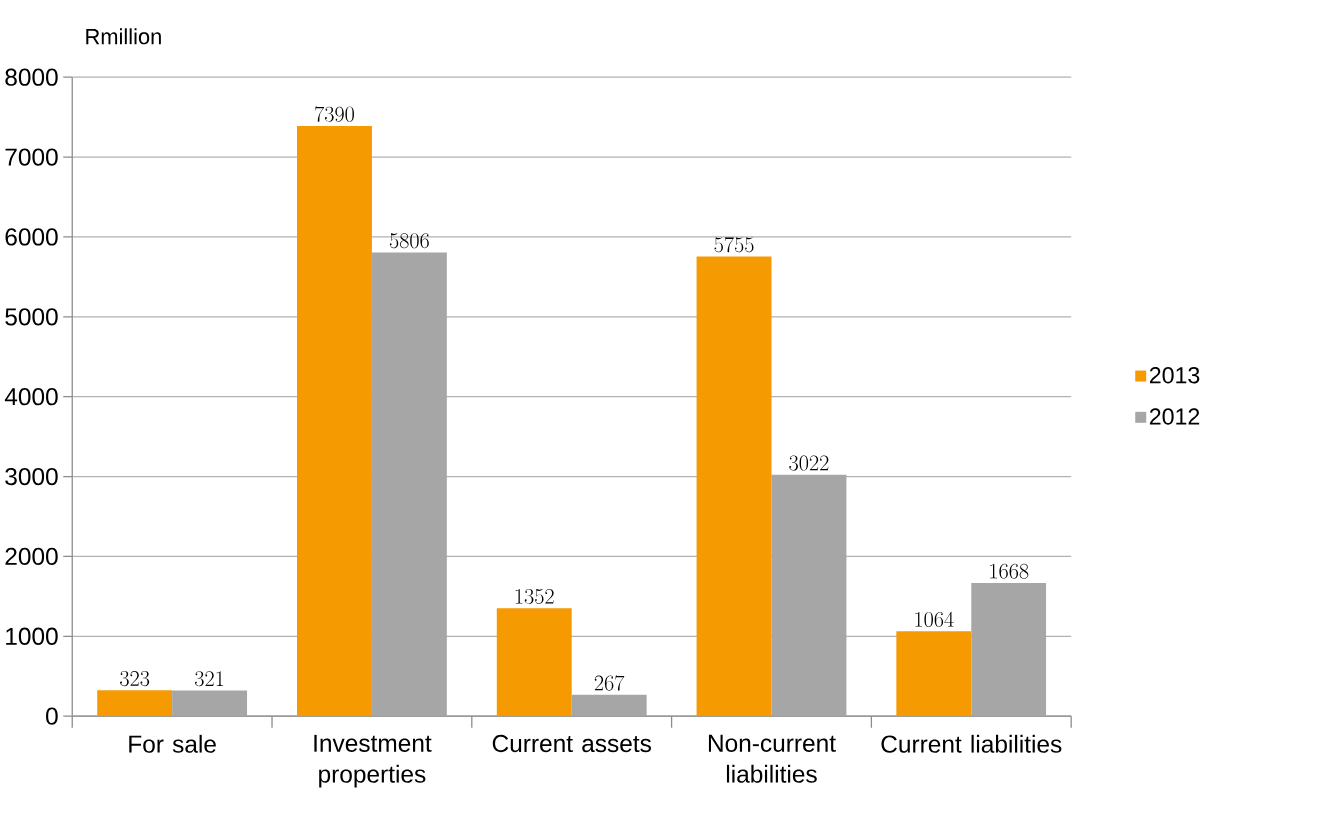 This screenshot has height=831, width=1339. I want to click on y-tick-label: 7000, so click(31, 157).